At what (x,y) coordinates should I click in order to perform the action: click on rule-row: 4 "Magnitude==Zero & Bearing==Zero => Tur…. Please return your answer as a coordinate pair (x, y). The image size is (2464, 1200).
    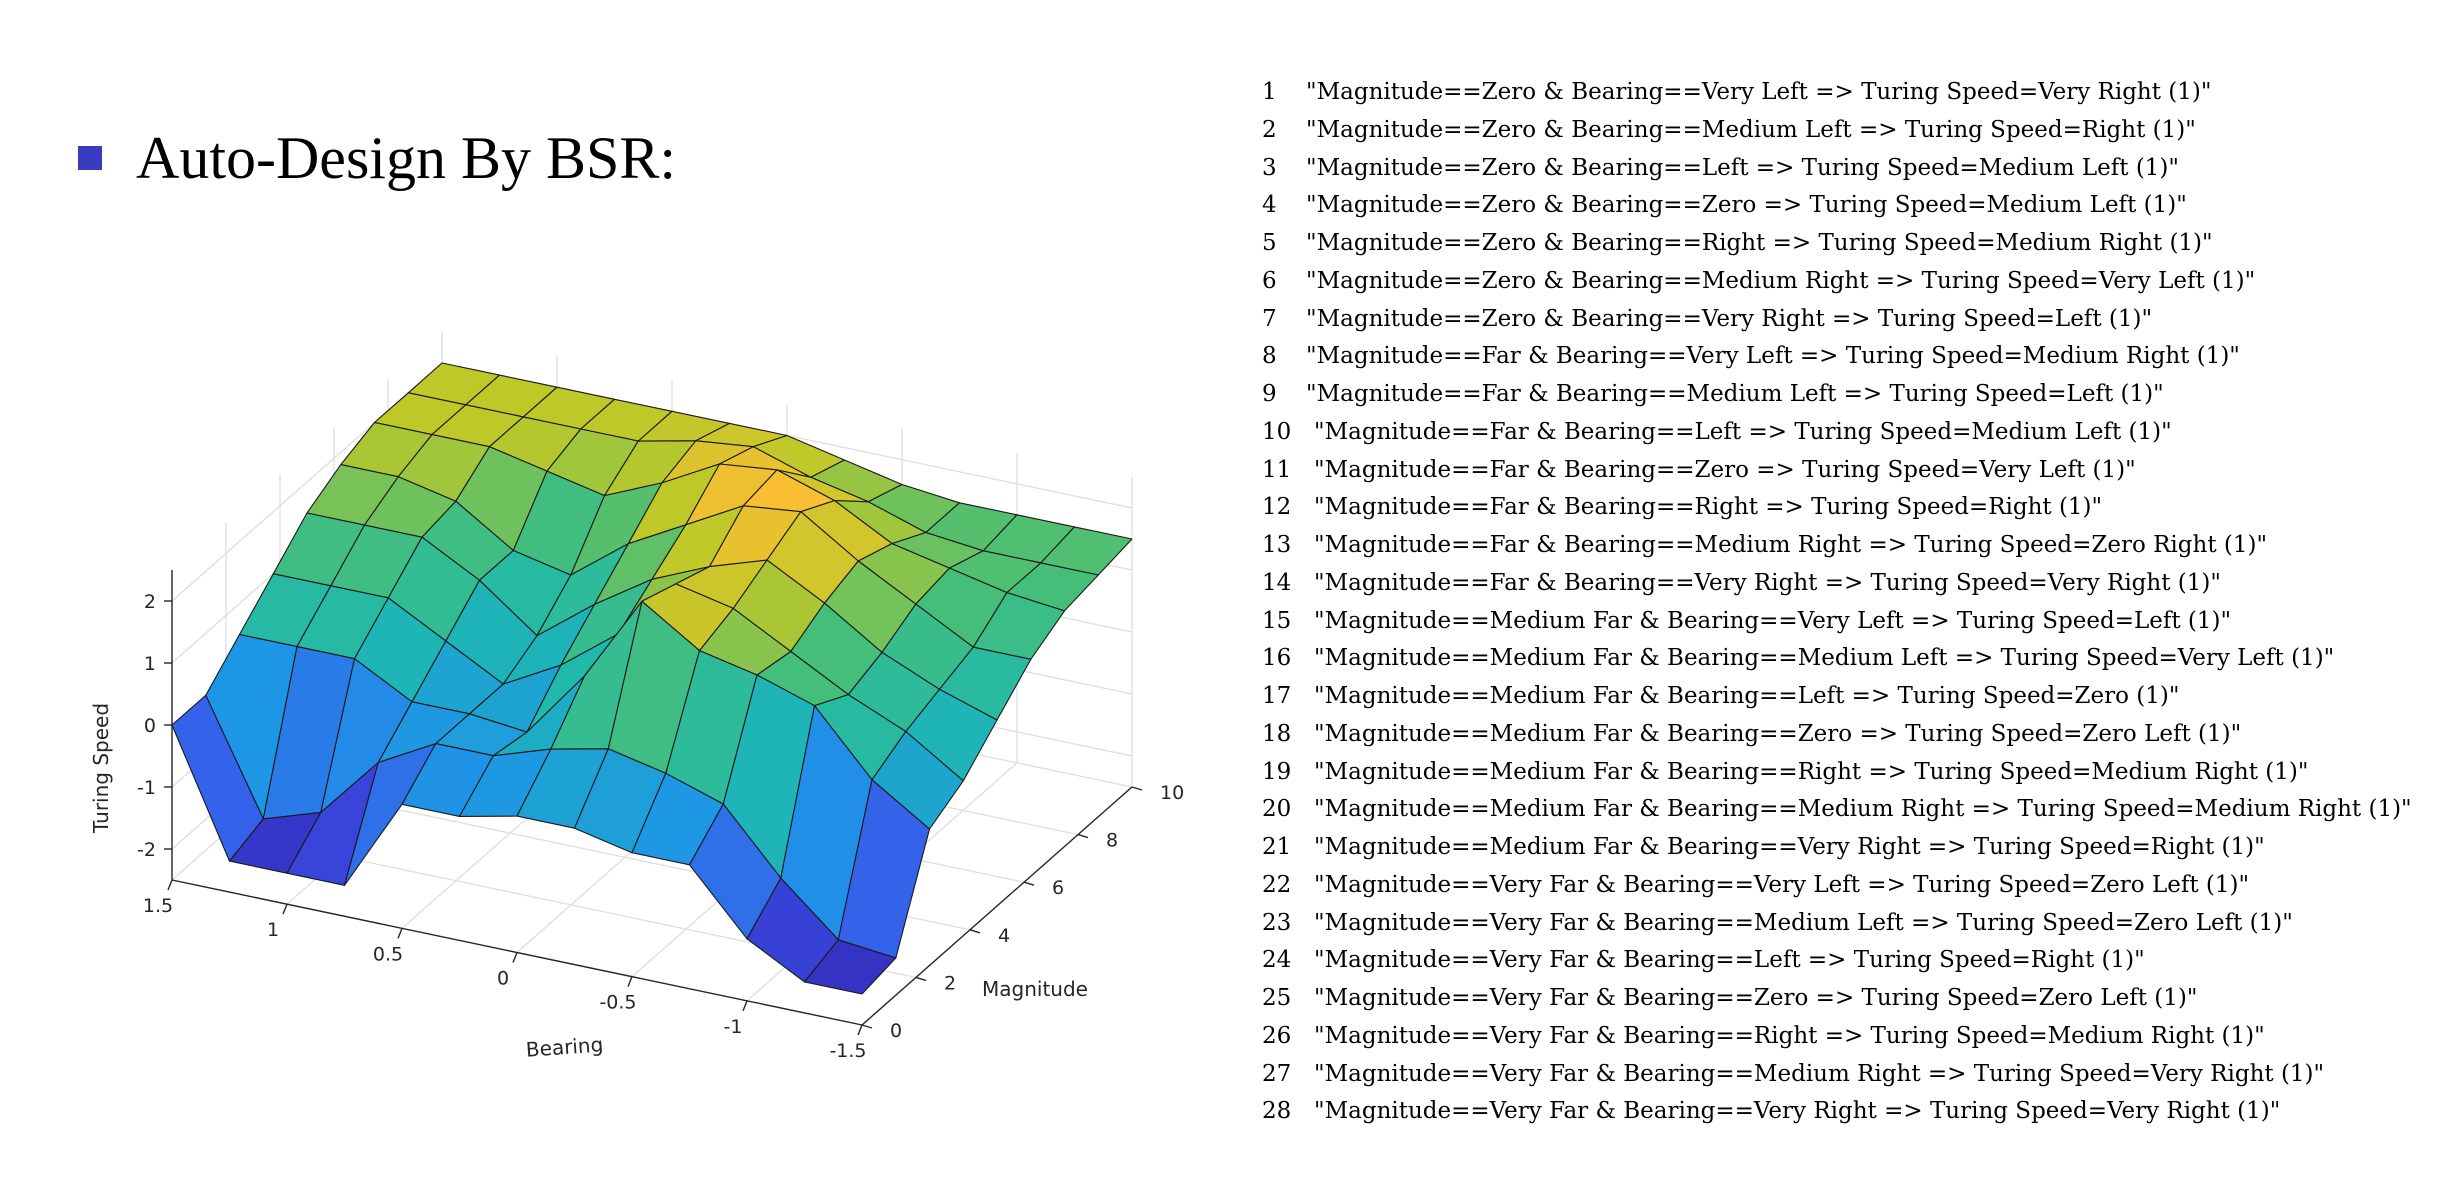
    Looking at the image, I should click on (1837, 206).